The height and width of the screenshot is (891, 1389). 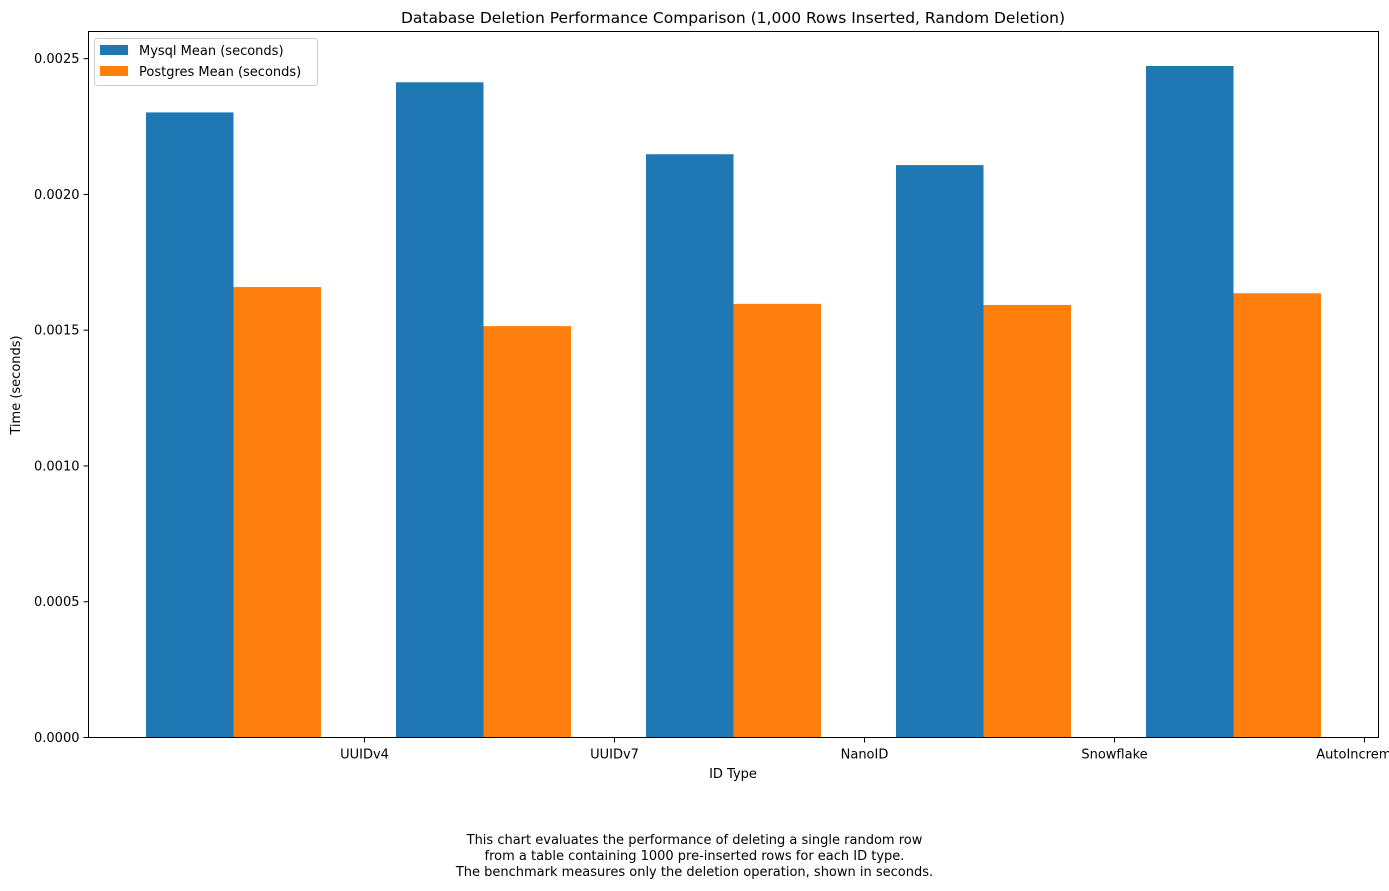 I want to click on x-tick-label: AutoIncrement, so click(x=1352, y=755).